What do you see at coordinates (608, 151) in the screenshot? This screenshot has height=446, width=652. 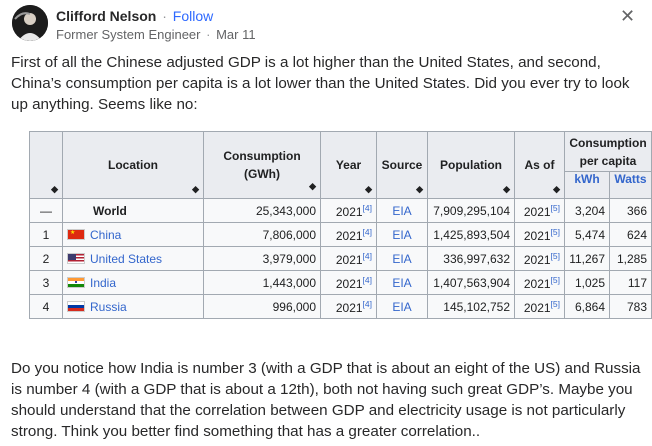 I see `per-capita-header: Consumption per capita` at bounding box center [608, 151].